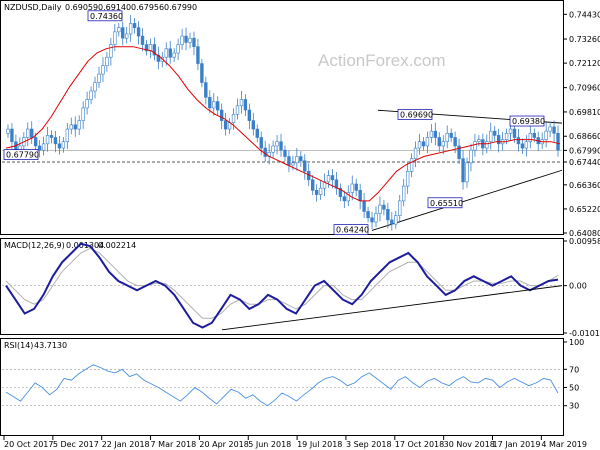 The height and width of the screenshot is (450, 600). What do you see at coordinates (467, 200) in the screenshot?
I see `lower-trendline` at bounding box center [467, 200].